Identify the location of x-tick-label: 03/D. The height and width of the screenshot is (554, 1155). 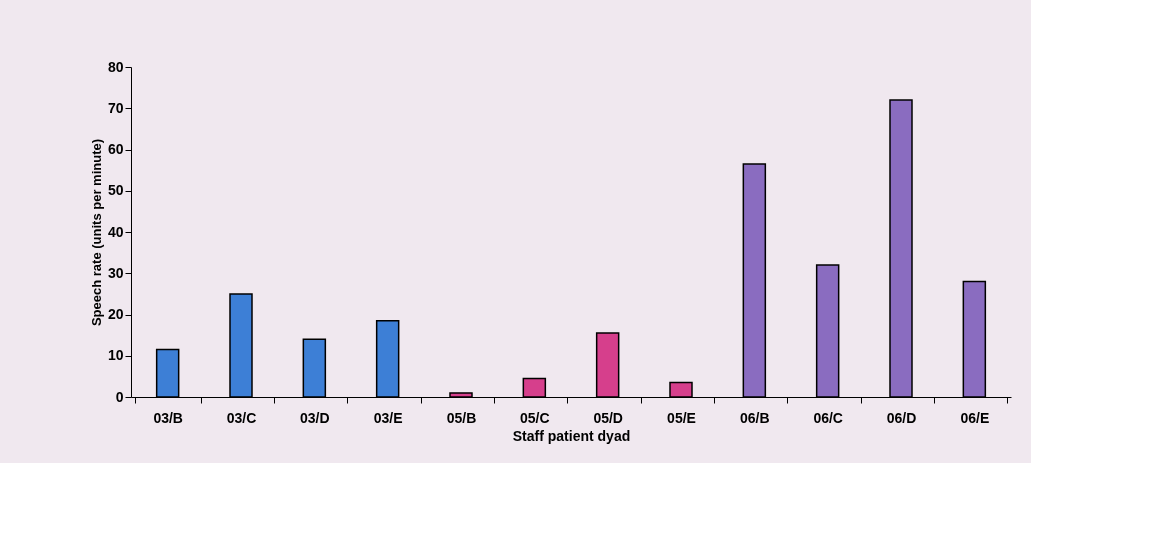
(315, 417).